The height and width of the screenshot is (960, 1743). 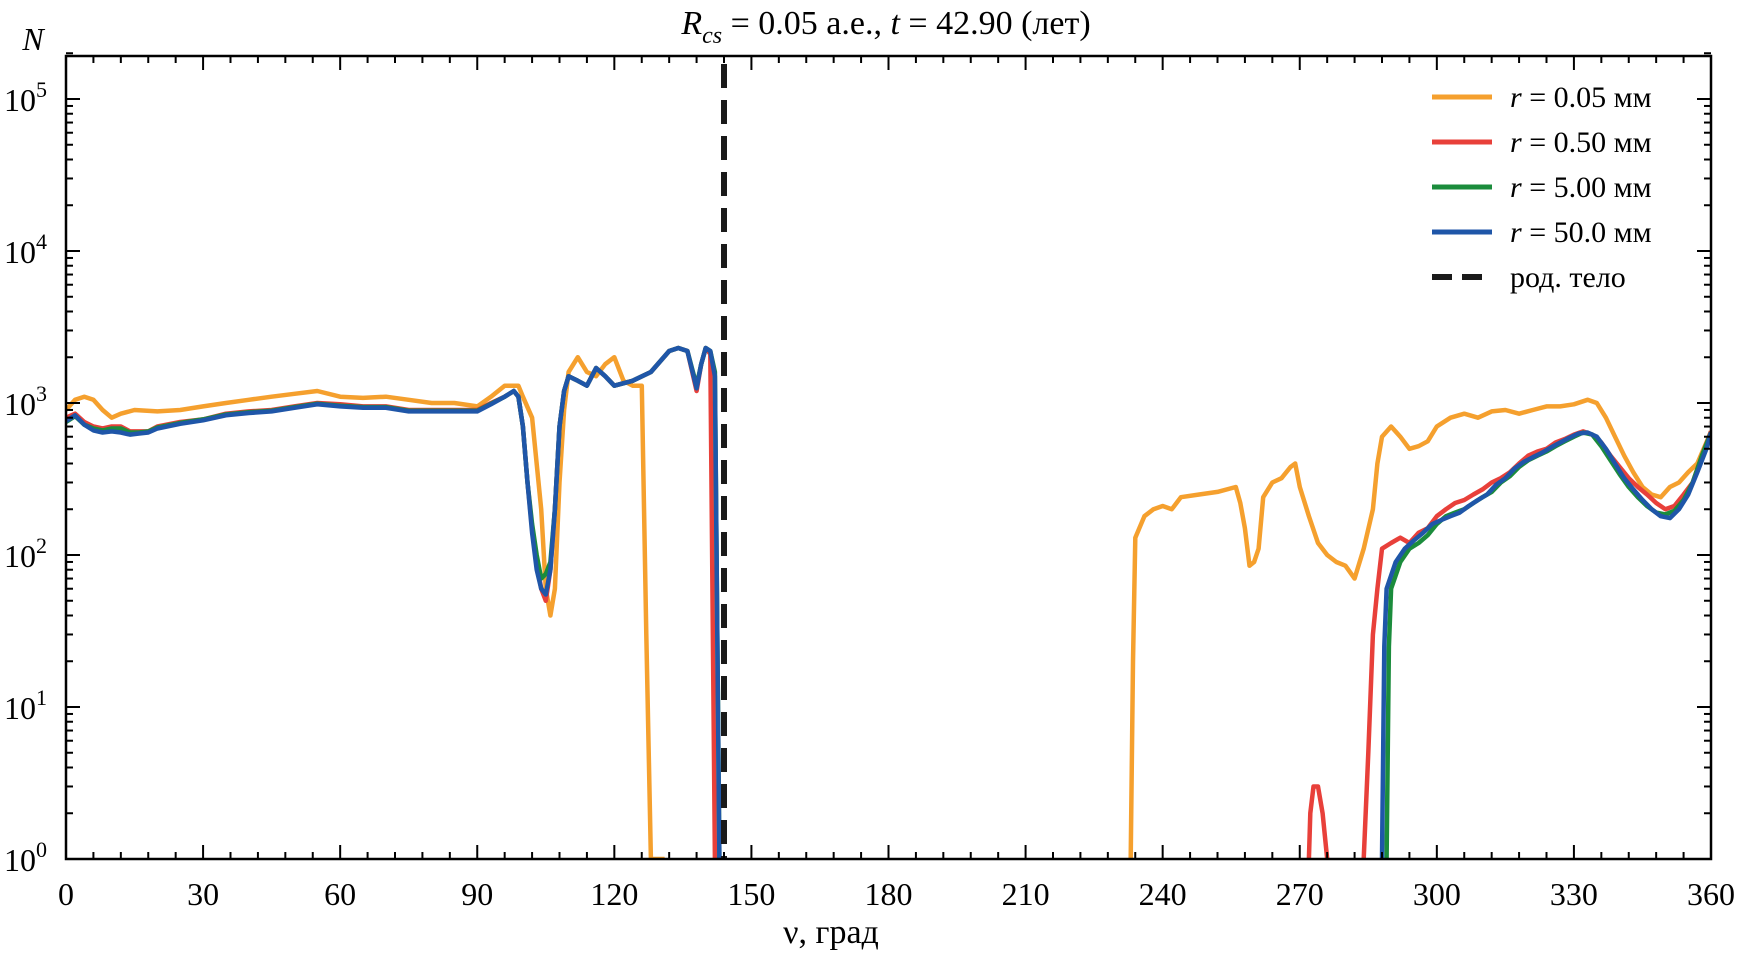 I want to click on chart-title: Rcs = 0.05 а.е., t = 42.90 (лет), so click(x=885, y=27).